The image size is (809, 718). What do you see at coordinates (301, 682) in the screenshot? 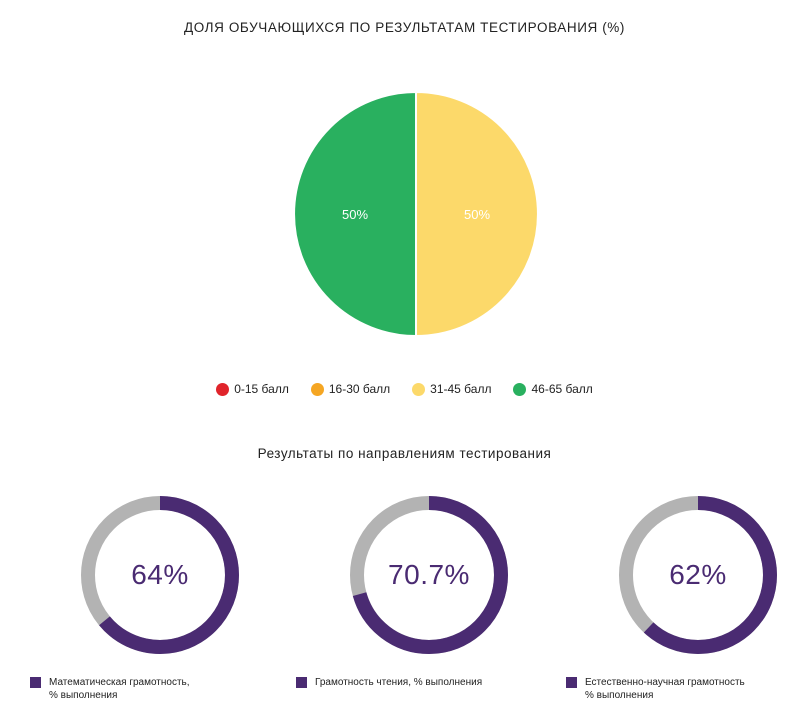
I see `donut-legend-swatch-reading` at bounding box center [301, 682].